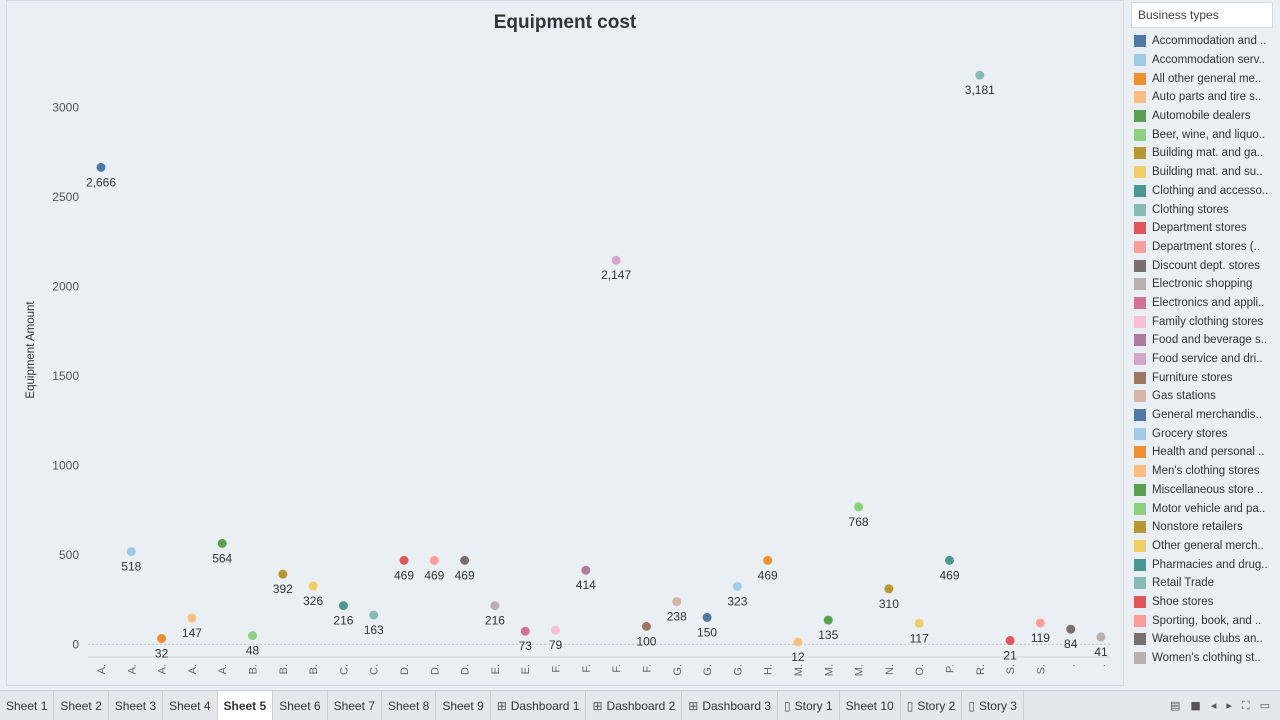  What do you see at coordinates (1208, 302) in the screenshot?
I see `legend-label: Electronics and appli..` at bounding box center [1208, 302].